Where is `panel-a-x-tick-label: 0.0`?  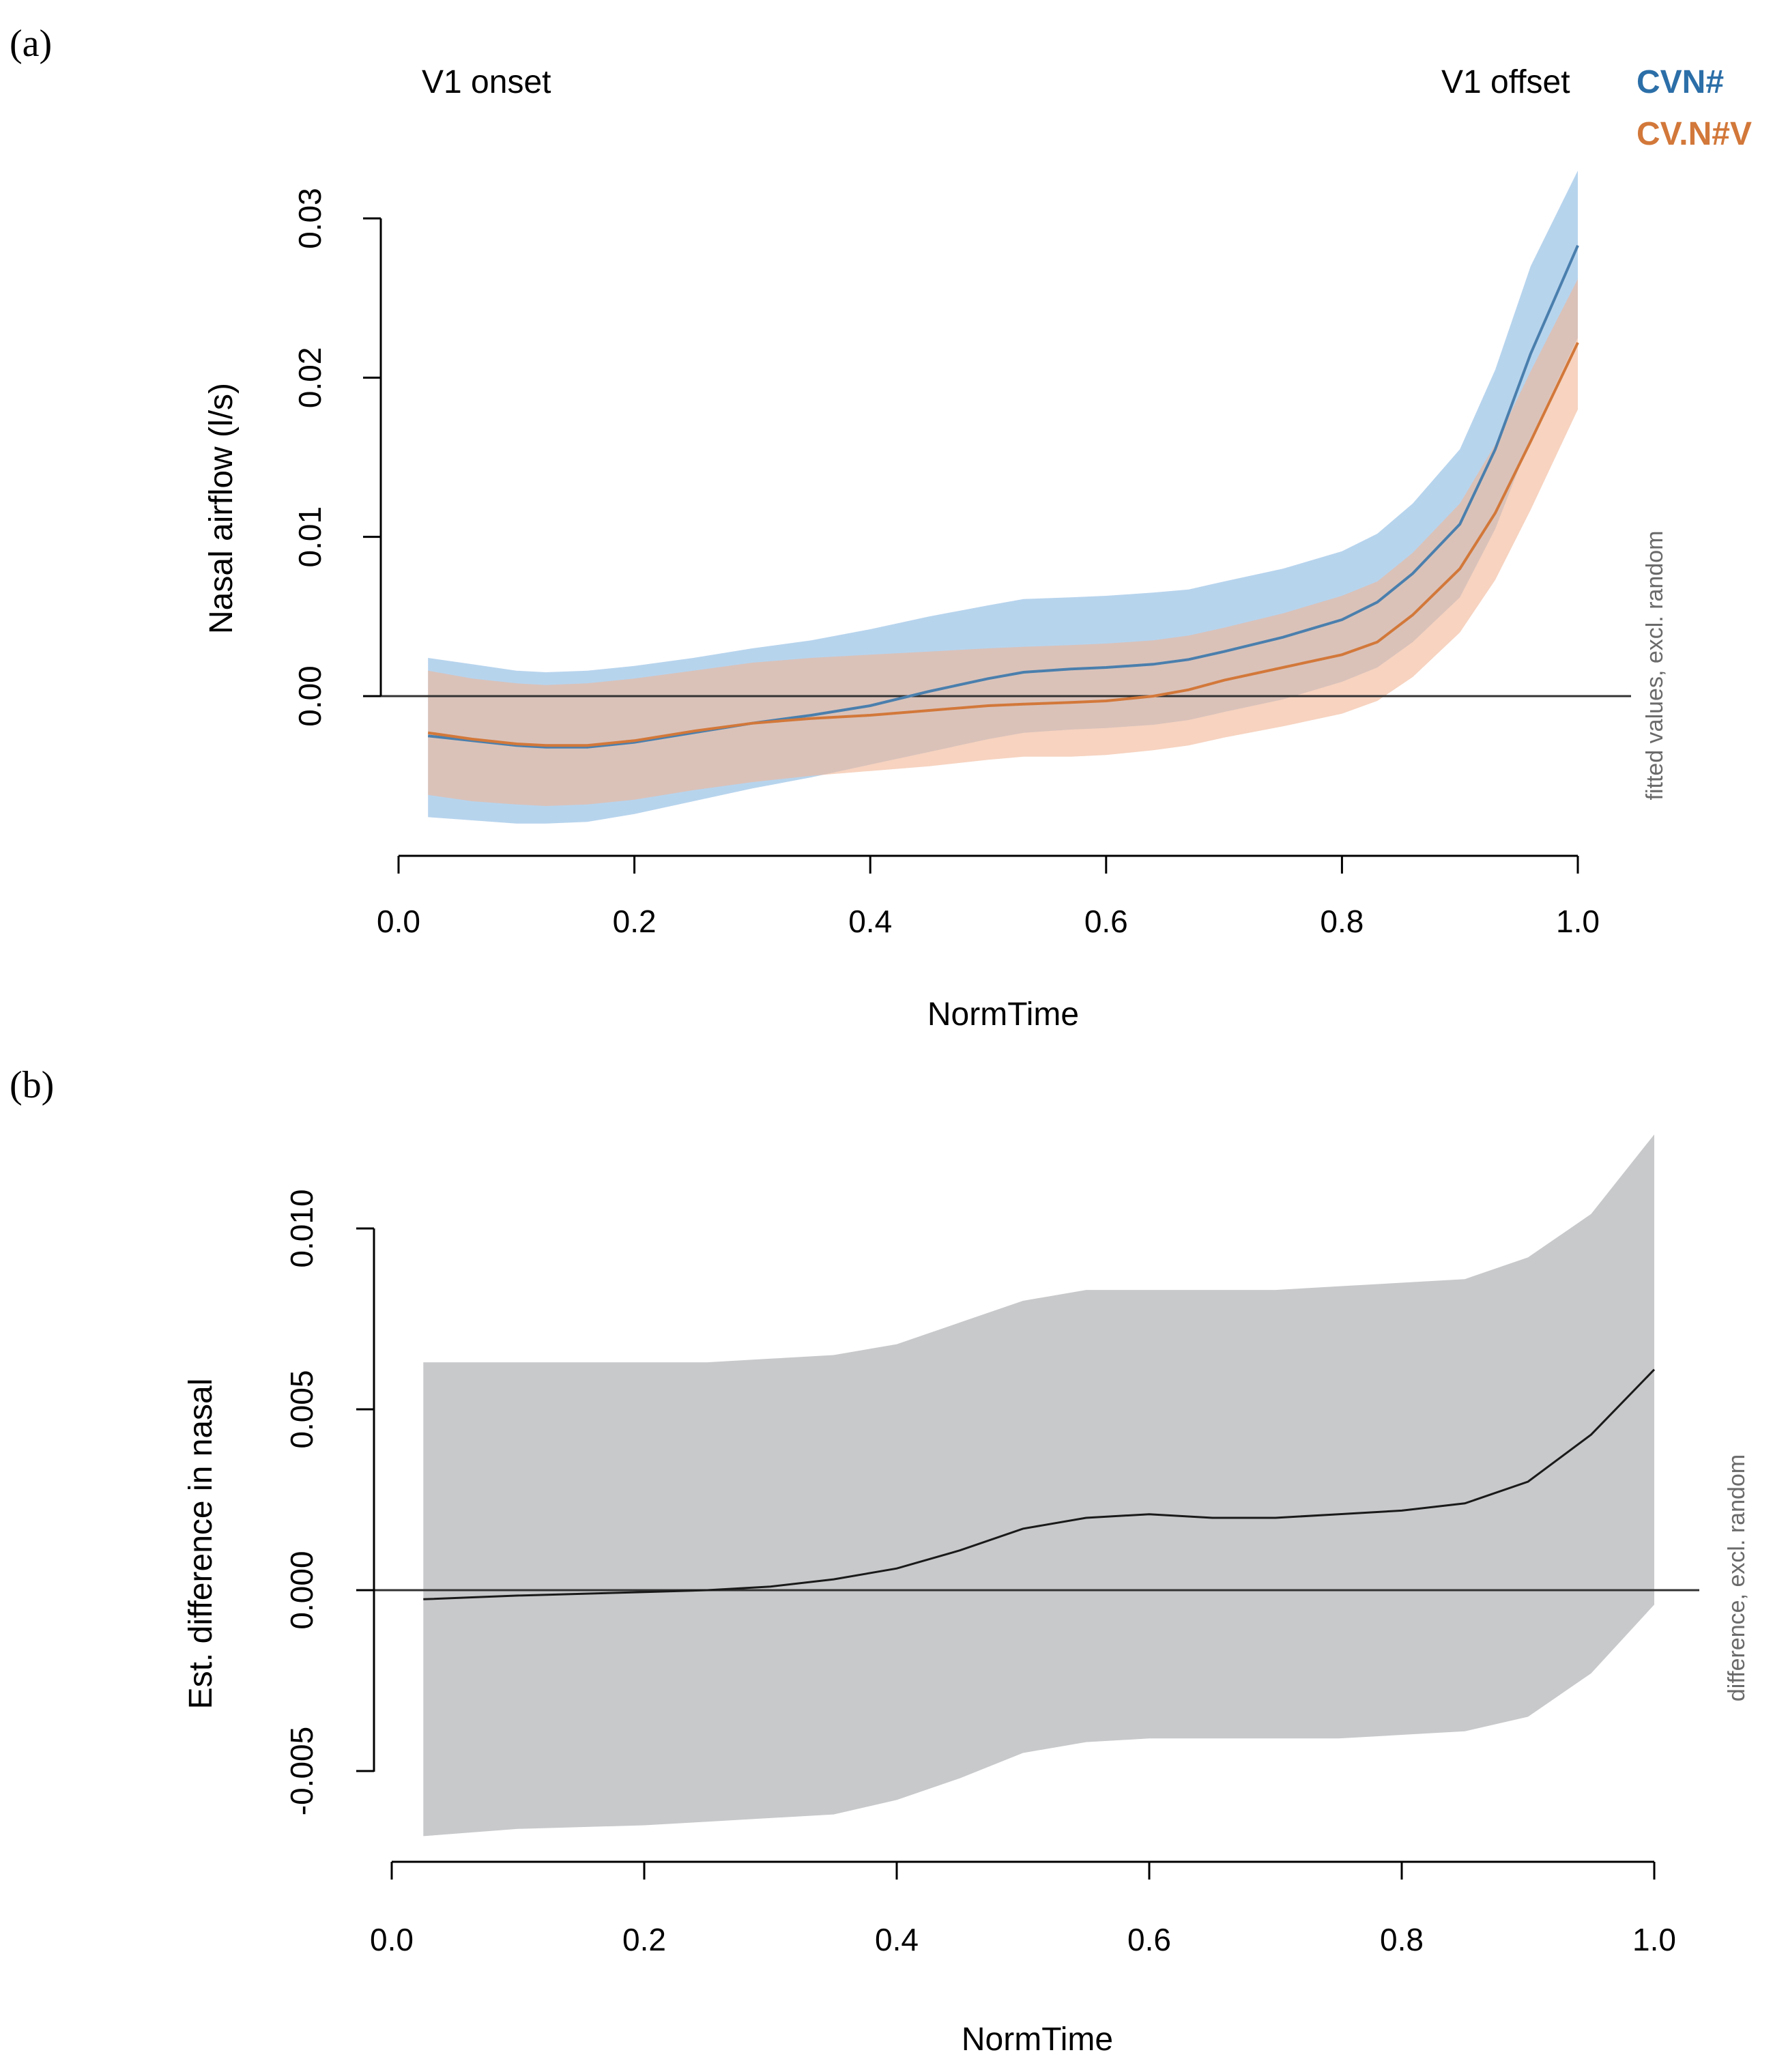 panel-a-x-tick-label: 0.0 is located at coordinates (399, 921).